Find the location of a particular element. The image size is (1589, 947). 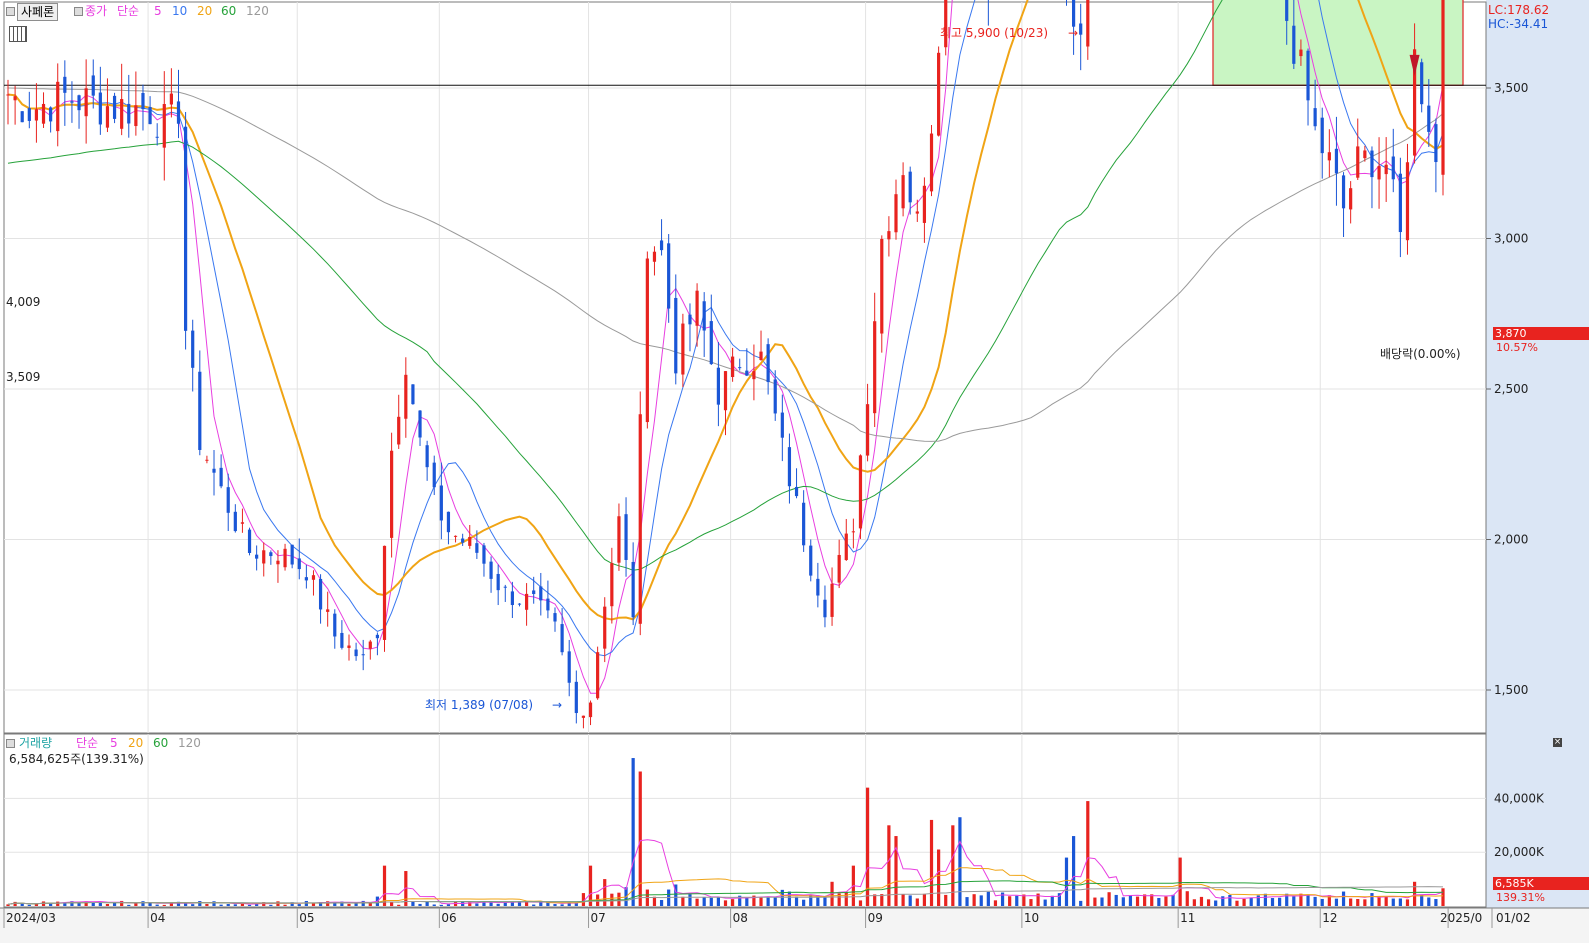

volume-legend-toggle-icon is located at coordinates (10, 743).